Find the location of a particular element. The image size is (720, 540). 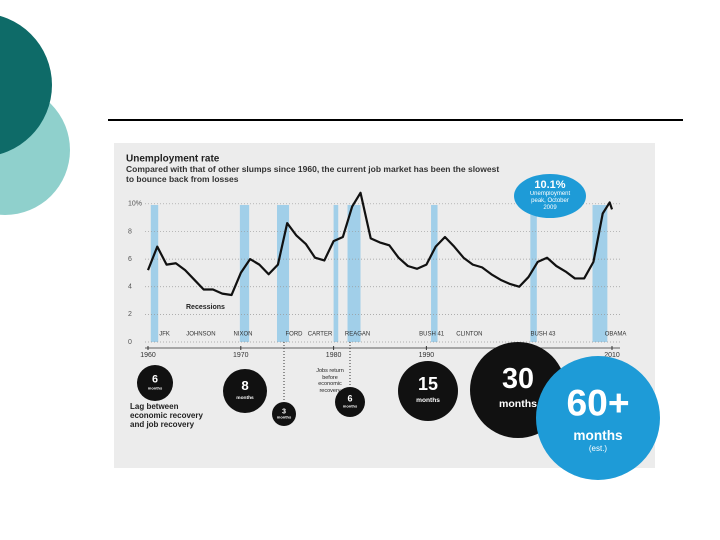

y-tick-label: 10% is located at coordinates (135, 204).